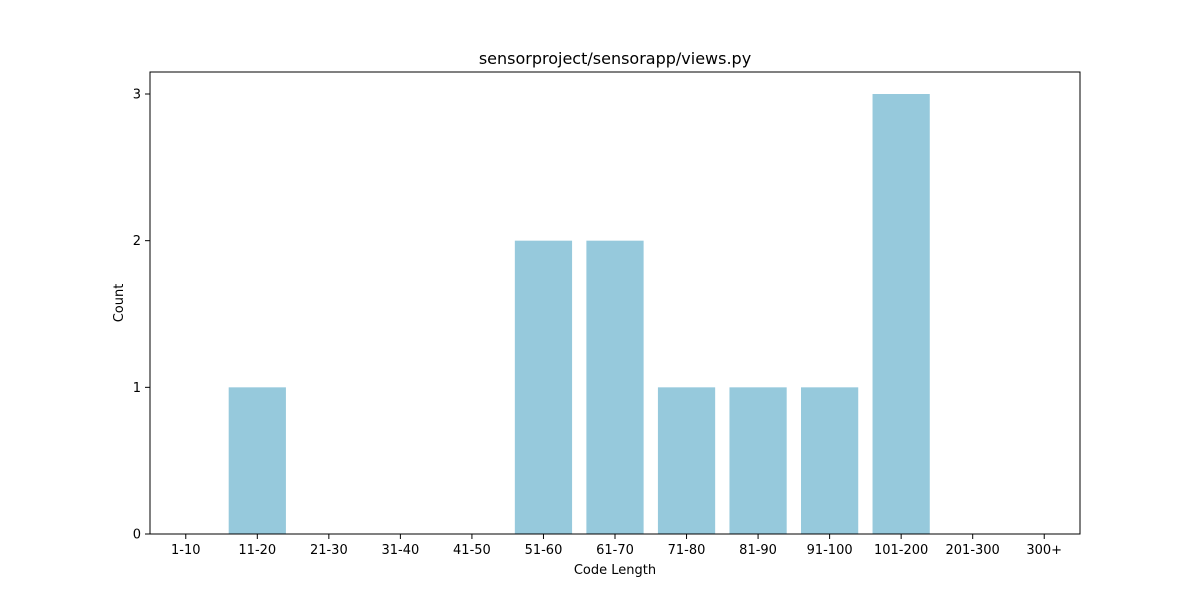 The image size is (1200, 600). What do you see at coordinates (615, 550) in the screenshot?
I see `x-tick-label: 61-70` at bounding box center [615, 550].